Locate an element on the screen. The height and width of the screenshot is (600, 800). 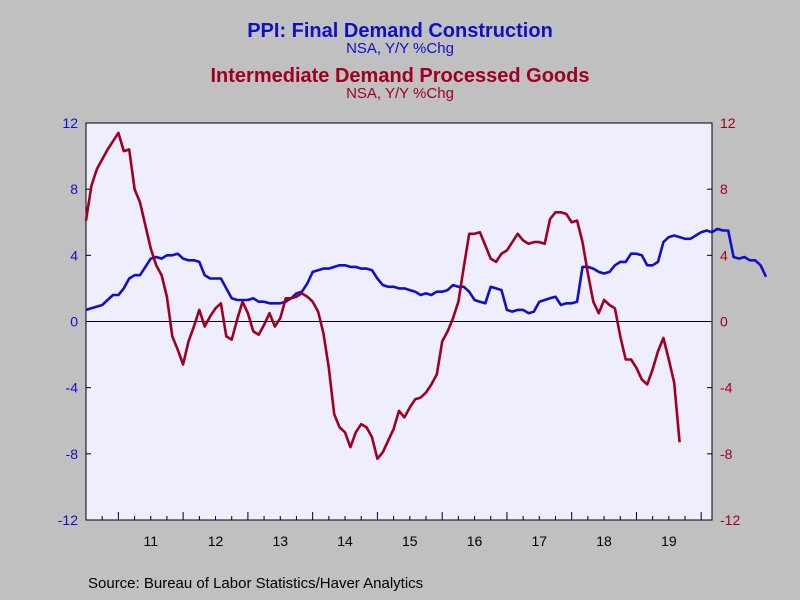
x-tick-label: 15 is located at coordinates (410, 541).